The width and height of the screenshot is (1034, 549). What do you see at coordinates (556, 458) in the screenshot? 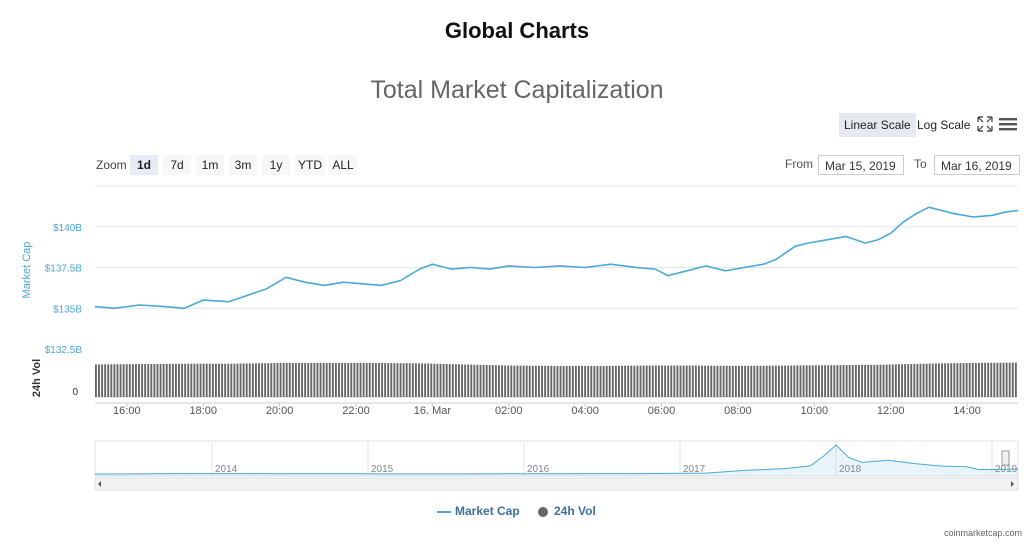
I see `navigator-frame` at bounding box center [556, 458].